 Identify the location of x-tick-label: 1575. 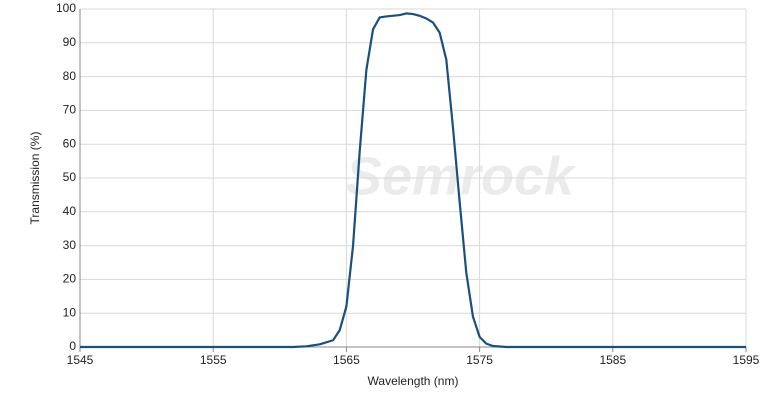
(479, 360).